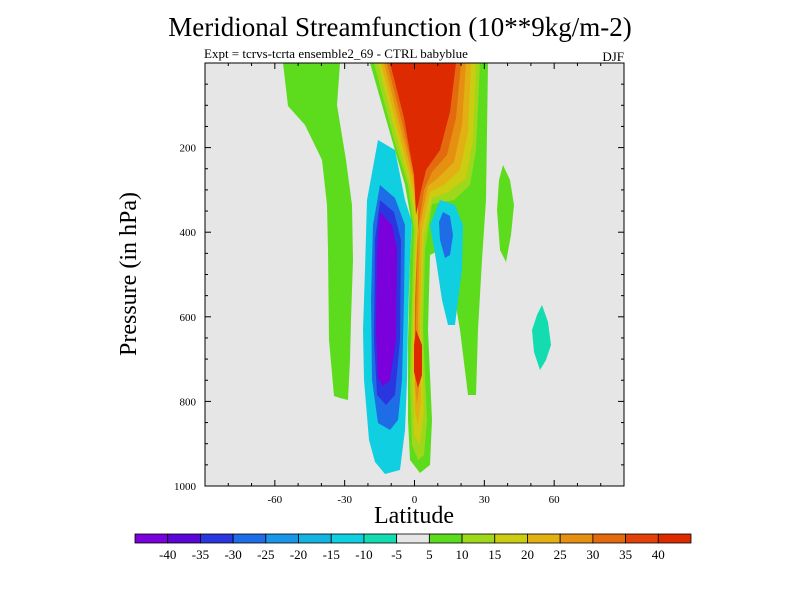  What do you see at coordinates (188, 318) in the screenshot?
I see `y-tick-label: 600` at bounding box center [188, 318].